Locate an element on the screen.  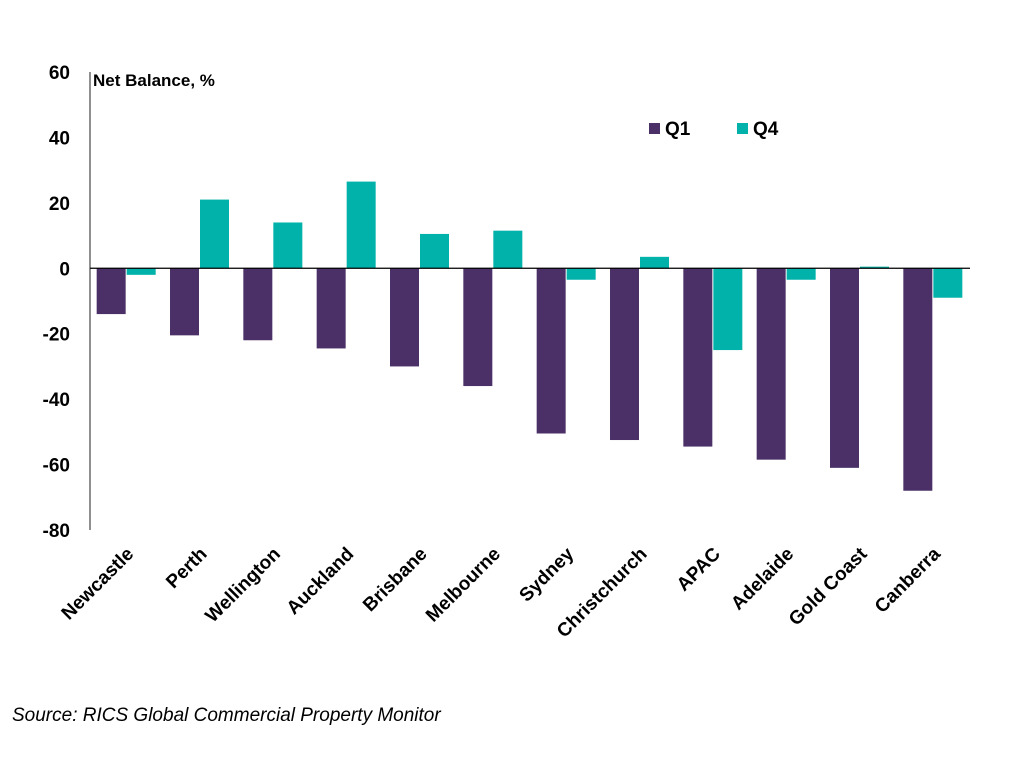
bar-q4-wellington is located at coordinates (288, 245).